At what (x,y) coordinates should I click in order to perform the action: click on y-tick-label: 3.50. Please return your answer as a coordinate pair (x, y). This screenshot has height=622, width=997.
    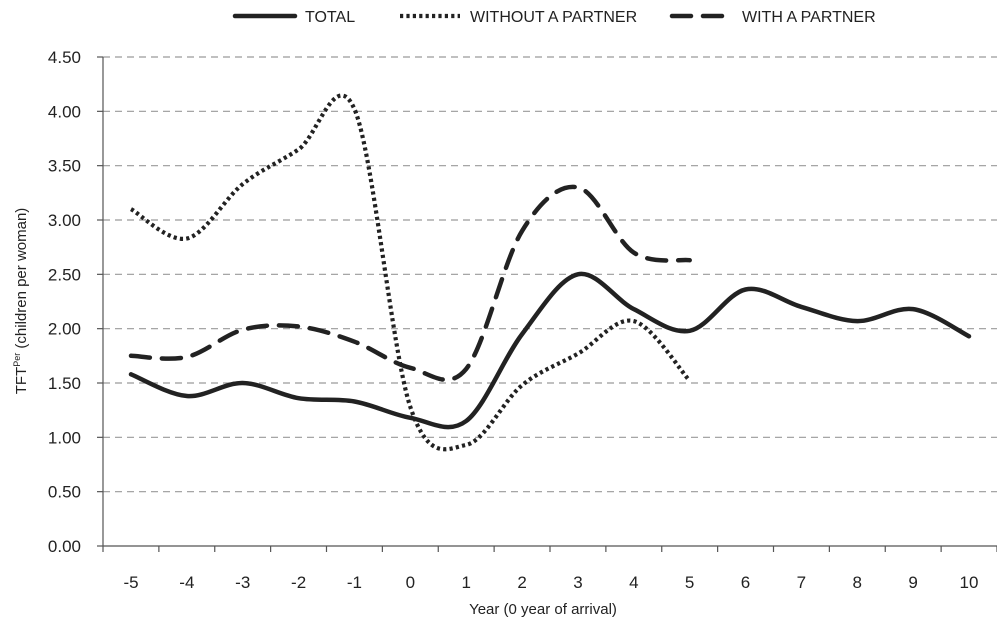
    Looking at the image, I should click on (64, 166).